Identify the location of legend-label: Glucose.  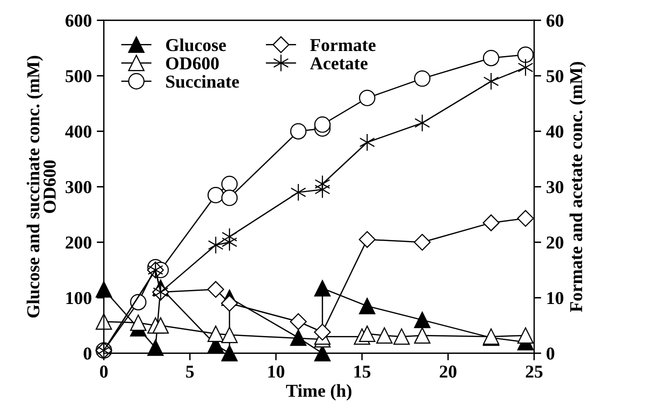
(196, 45).